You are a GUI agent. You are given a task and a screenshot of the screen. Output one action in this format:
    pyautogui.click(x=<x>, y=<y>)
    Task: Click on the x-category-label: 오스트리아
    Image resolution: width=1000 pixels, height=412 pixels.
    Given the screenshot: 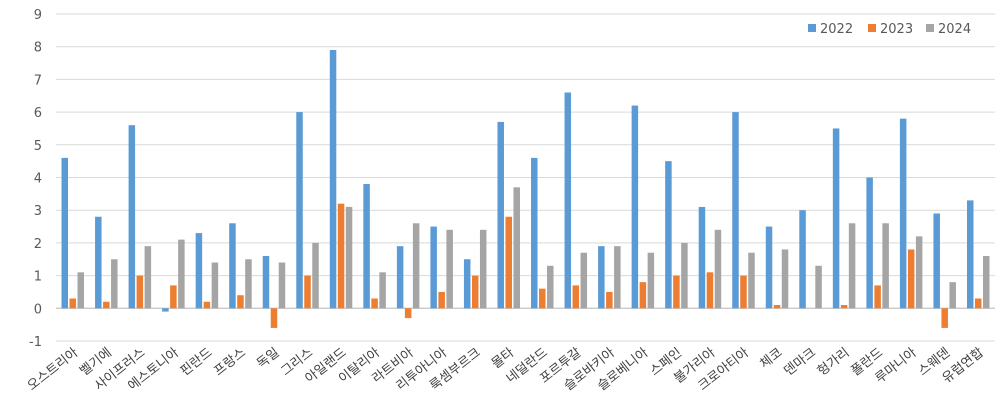 What is the action you would take?
    pyautogui.click(x=53, y=369)
    